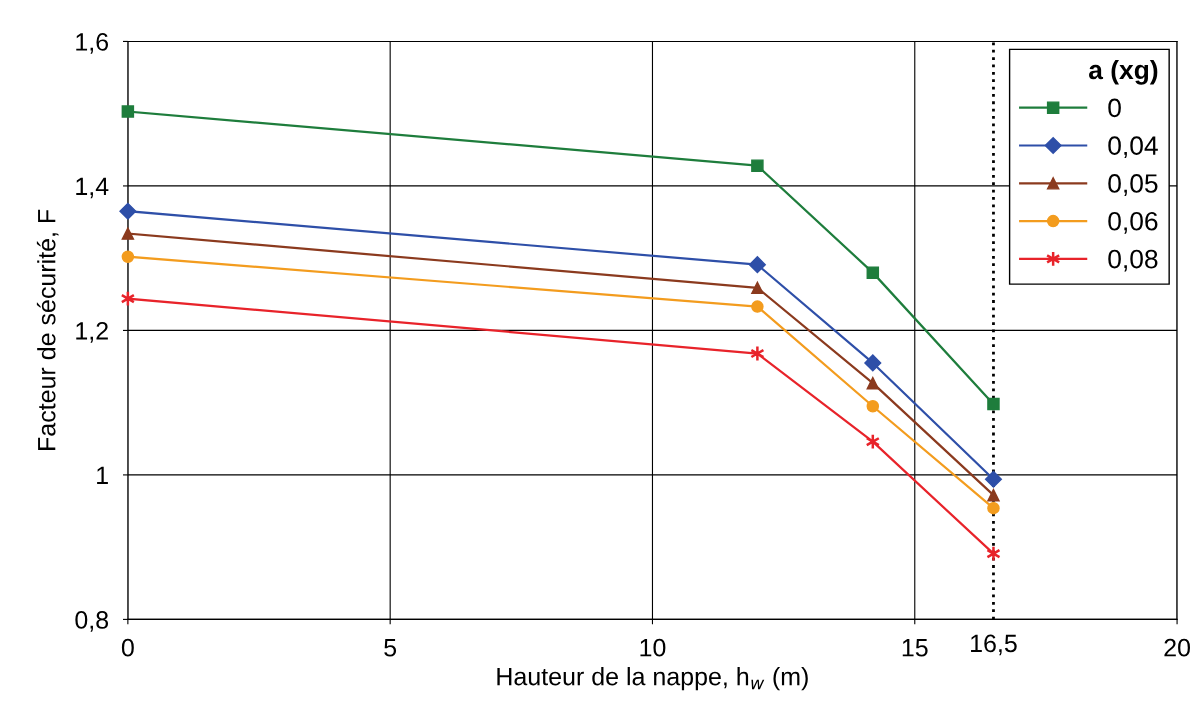 The image size is (1195, 727). I want to click on y-tick-label: 1,2, so click(92, 332).